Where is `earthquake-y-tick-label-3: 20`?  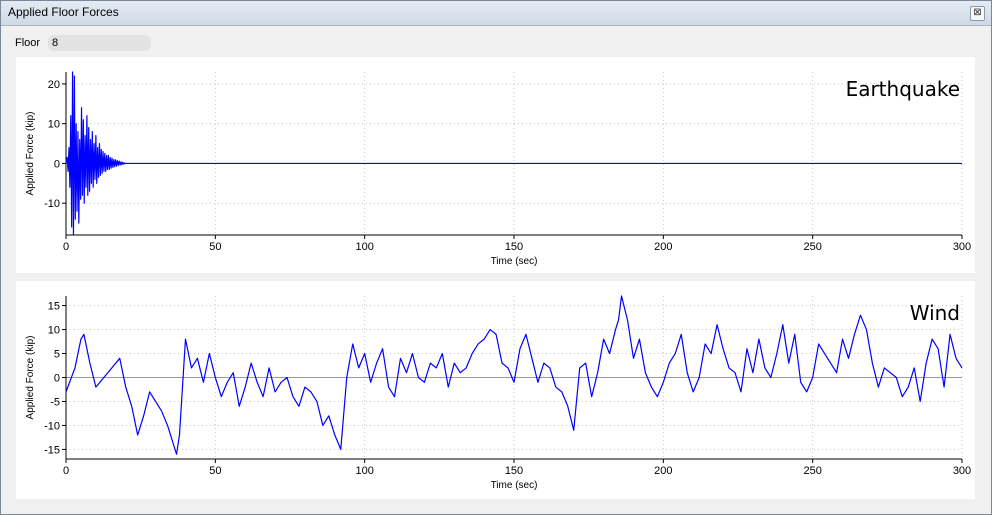
earthquake-y-tick-label-3: 20 is located at coordinates (54, 85).